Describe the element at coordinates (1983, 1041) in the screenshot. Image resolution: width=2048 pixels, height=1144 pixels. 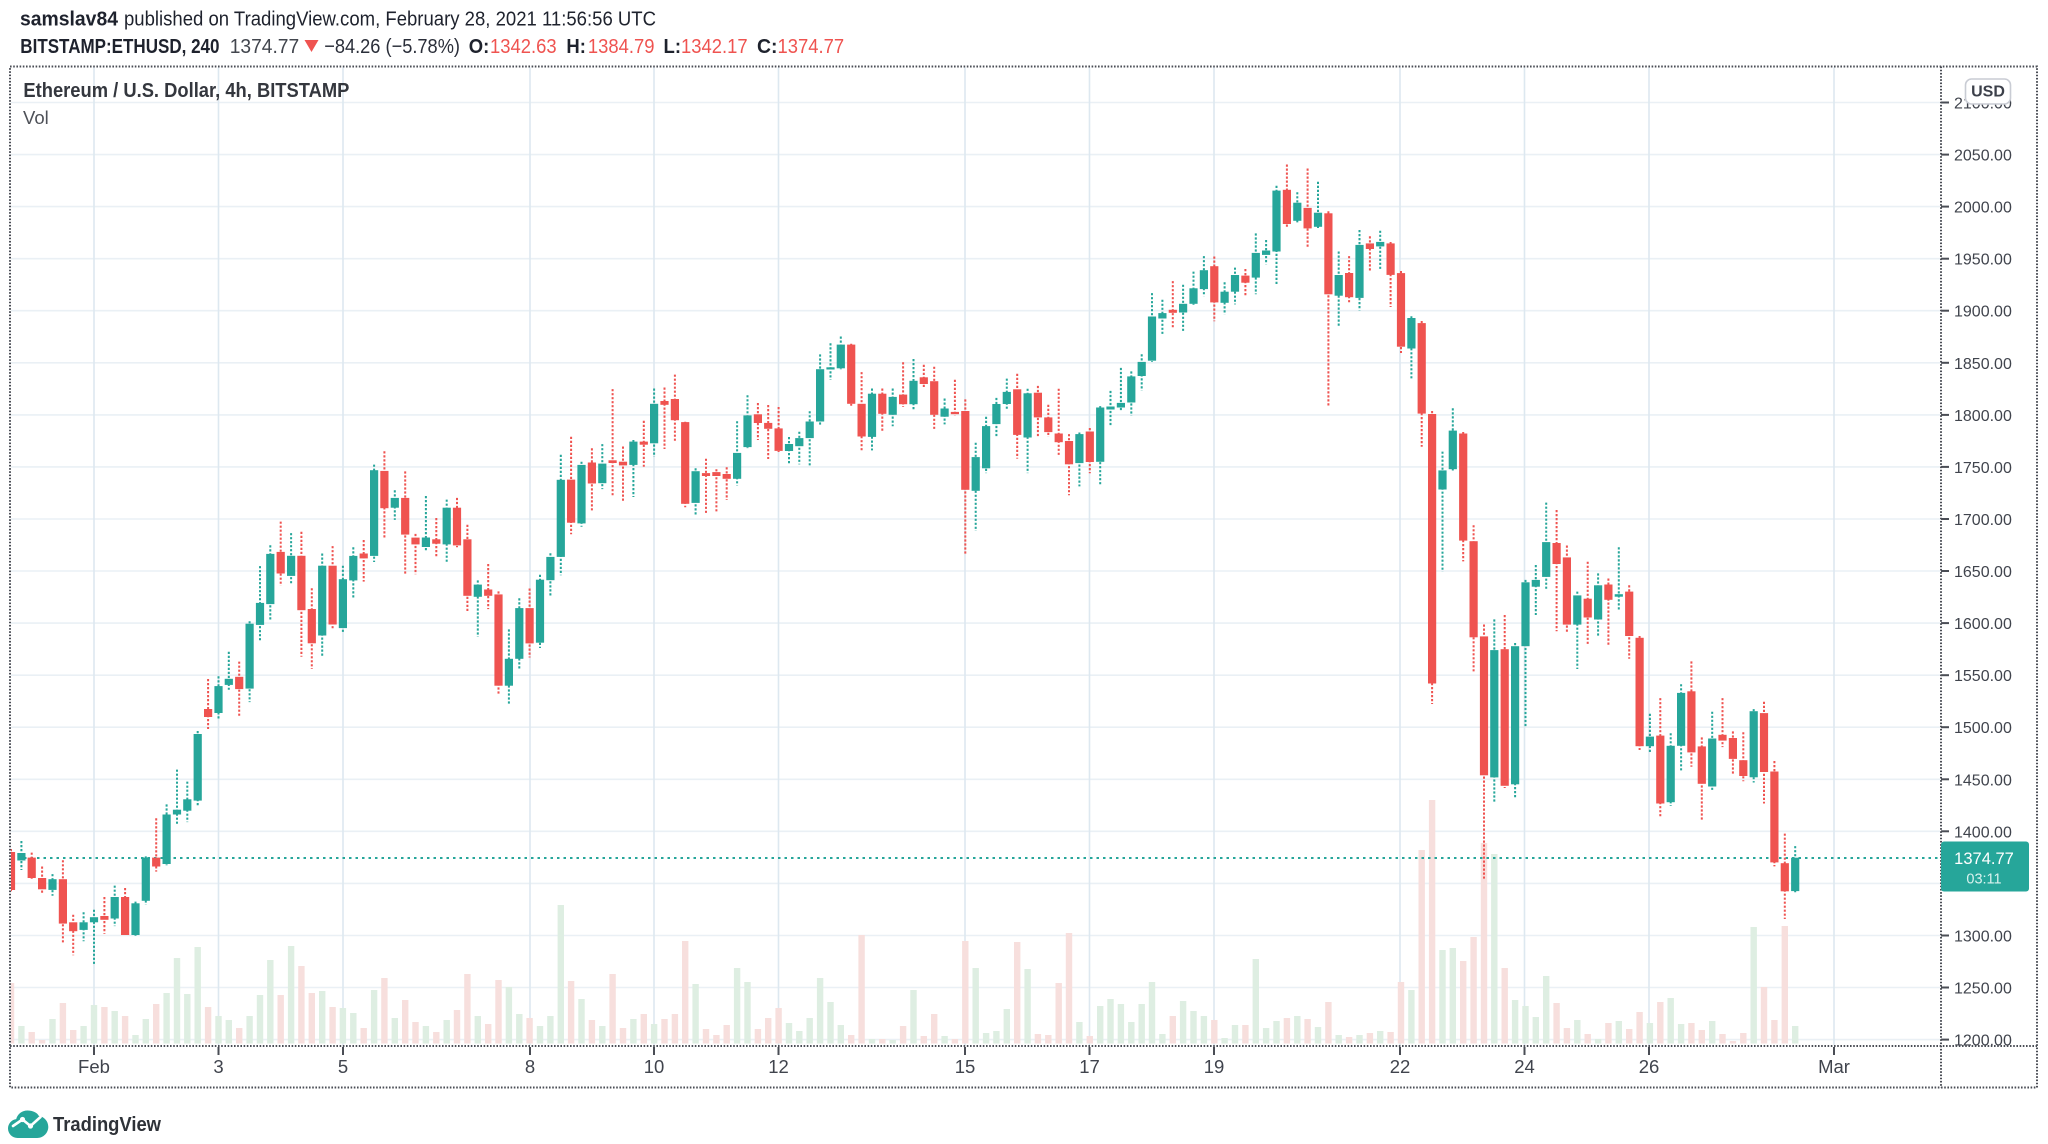
I see `svg-text: 1200.00` at that location.